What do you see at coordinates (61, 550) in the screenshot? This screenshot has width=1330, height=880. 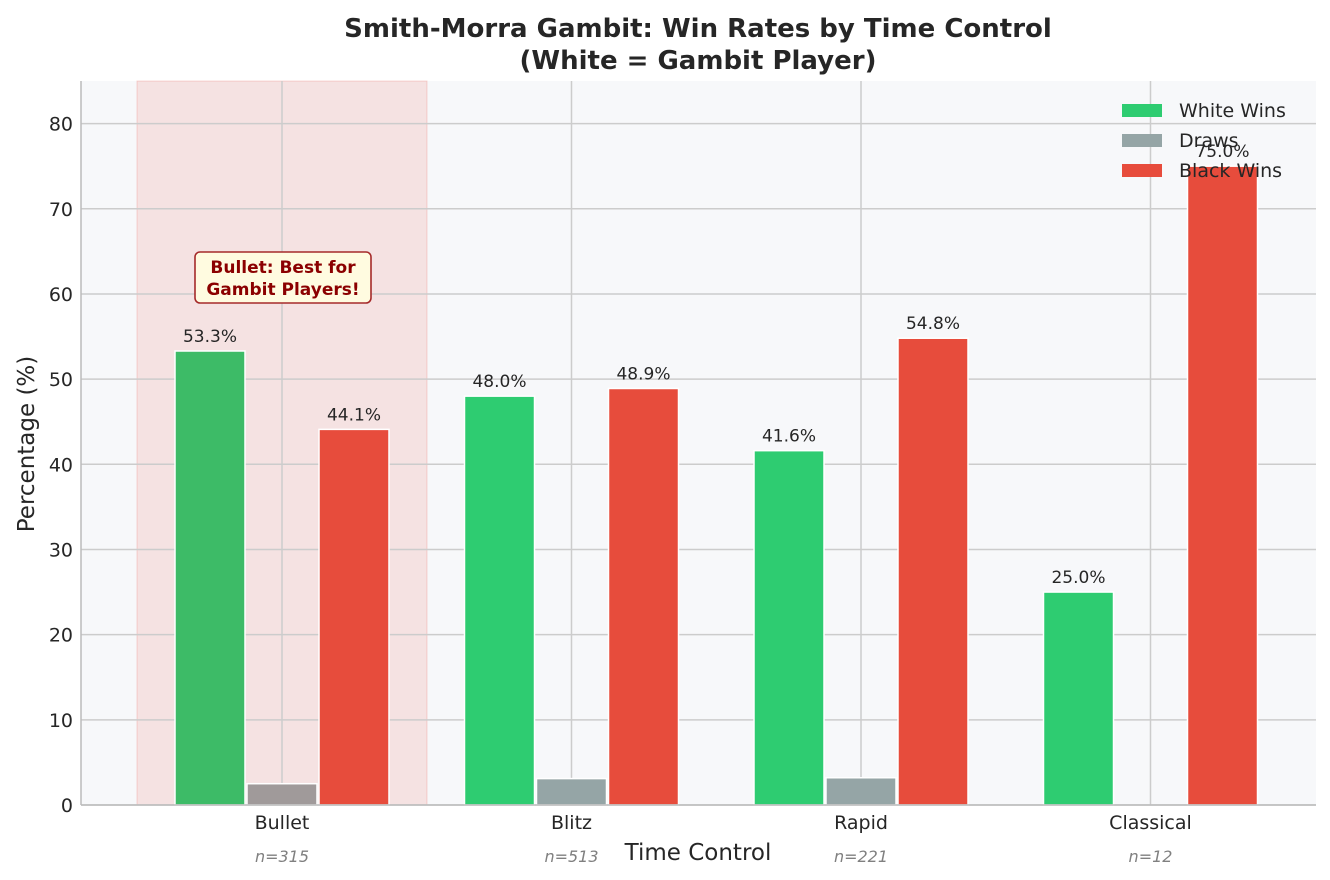 I see `y-tick-label: 30` at bounding box center [61, 550].